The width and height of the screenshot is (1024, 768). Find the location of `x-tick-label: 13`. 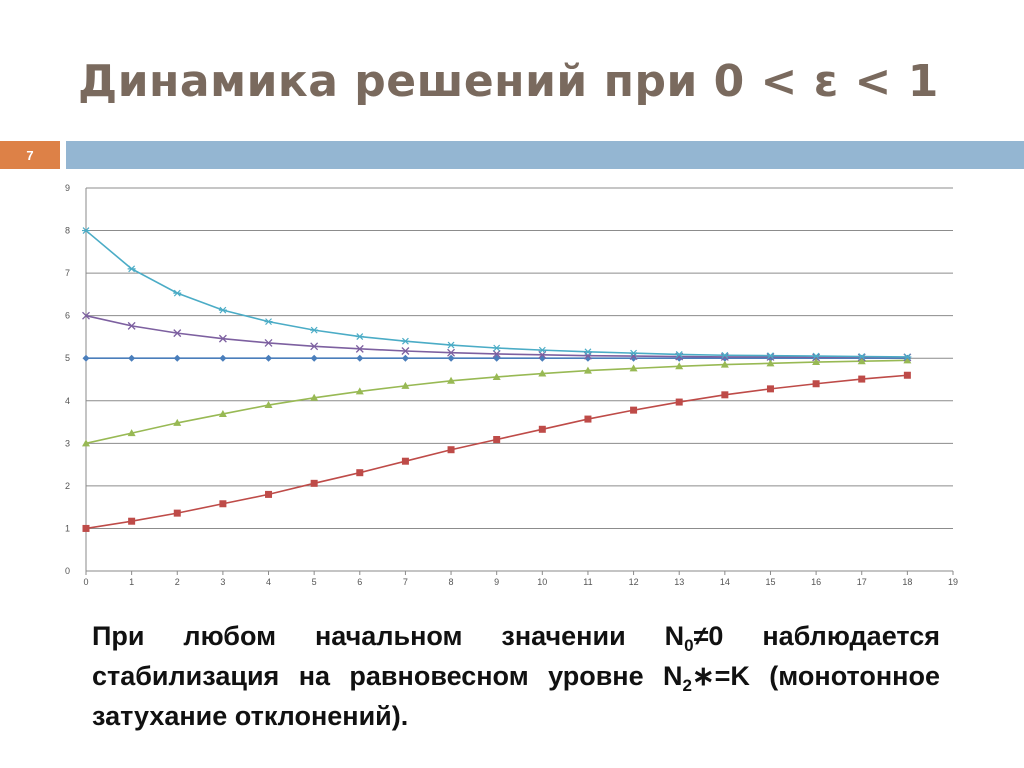

x-tick-label: 13 is located at coordinates (679, 582).